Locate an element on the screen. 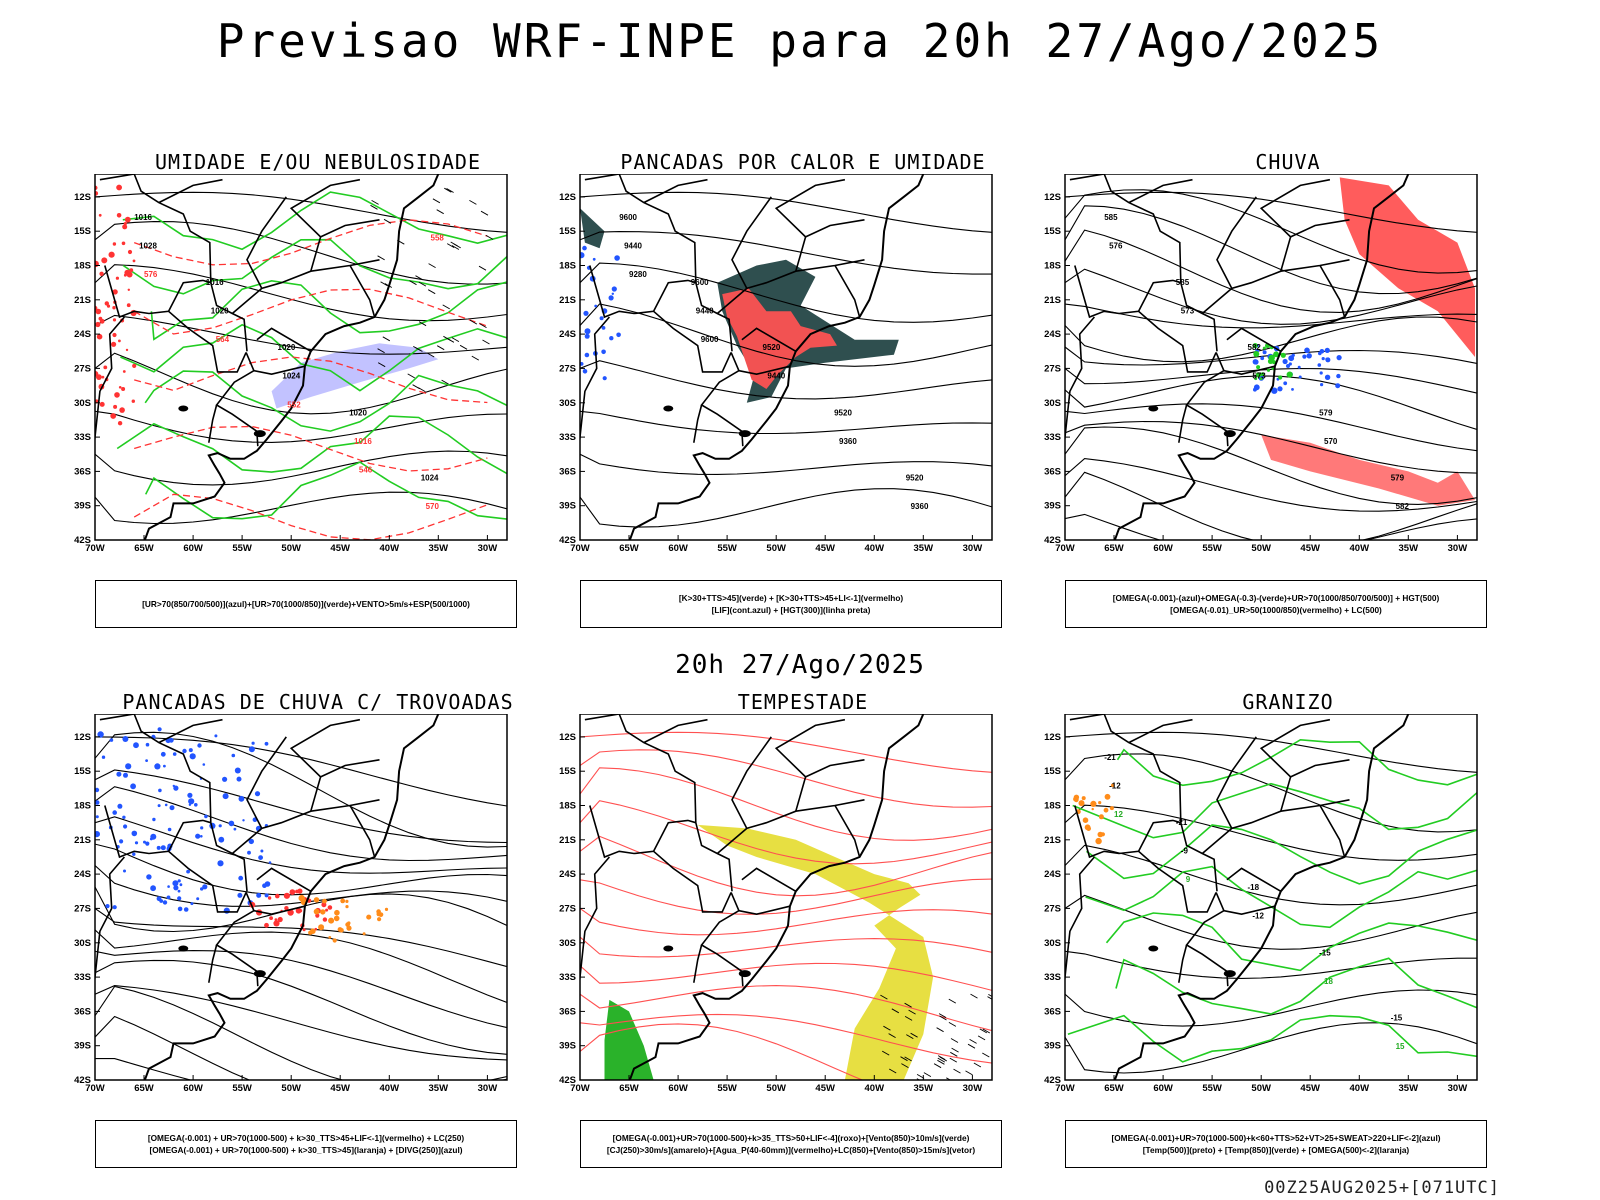 Image resolution: width=1600 pixels, height=1200 pixels. lat-tick-label: 15S is located at coordinates (567, 231).